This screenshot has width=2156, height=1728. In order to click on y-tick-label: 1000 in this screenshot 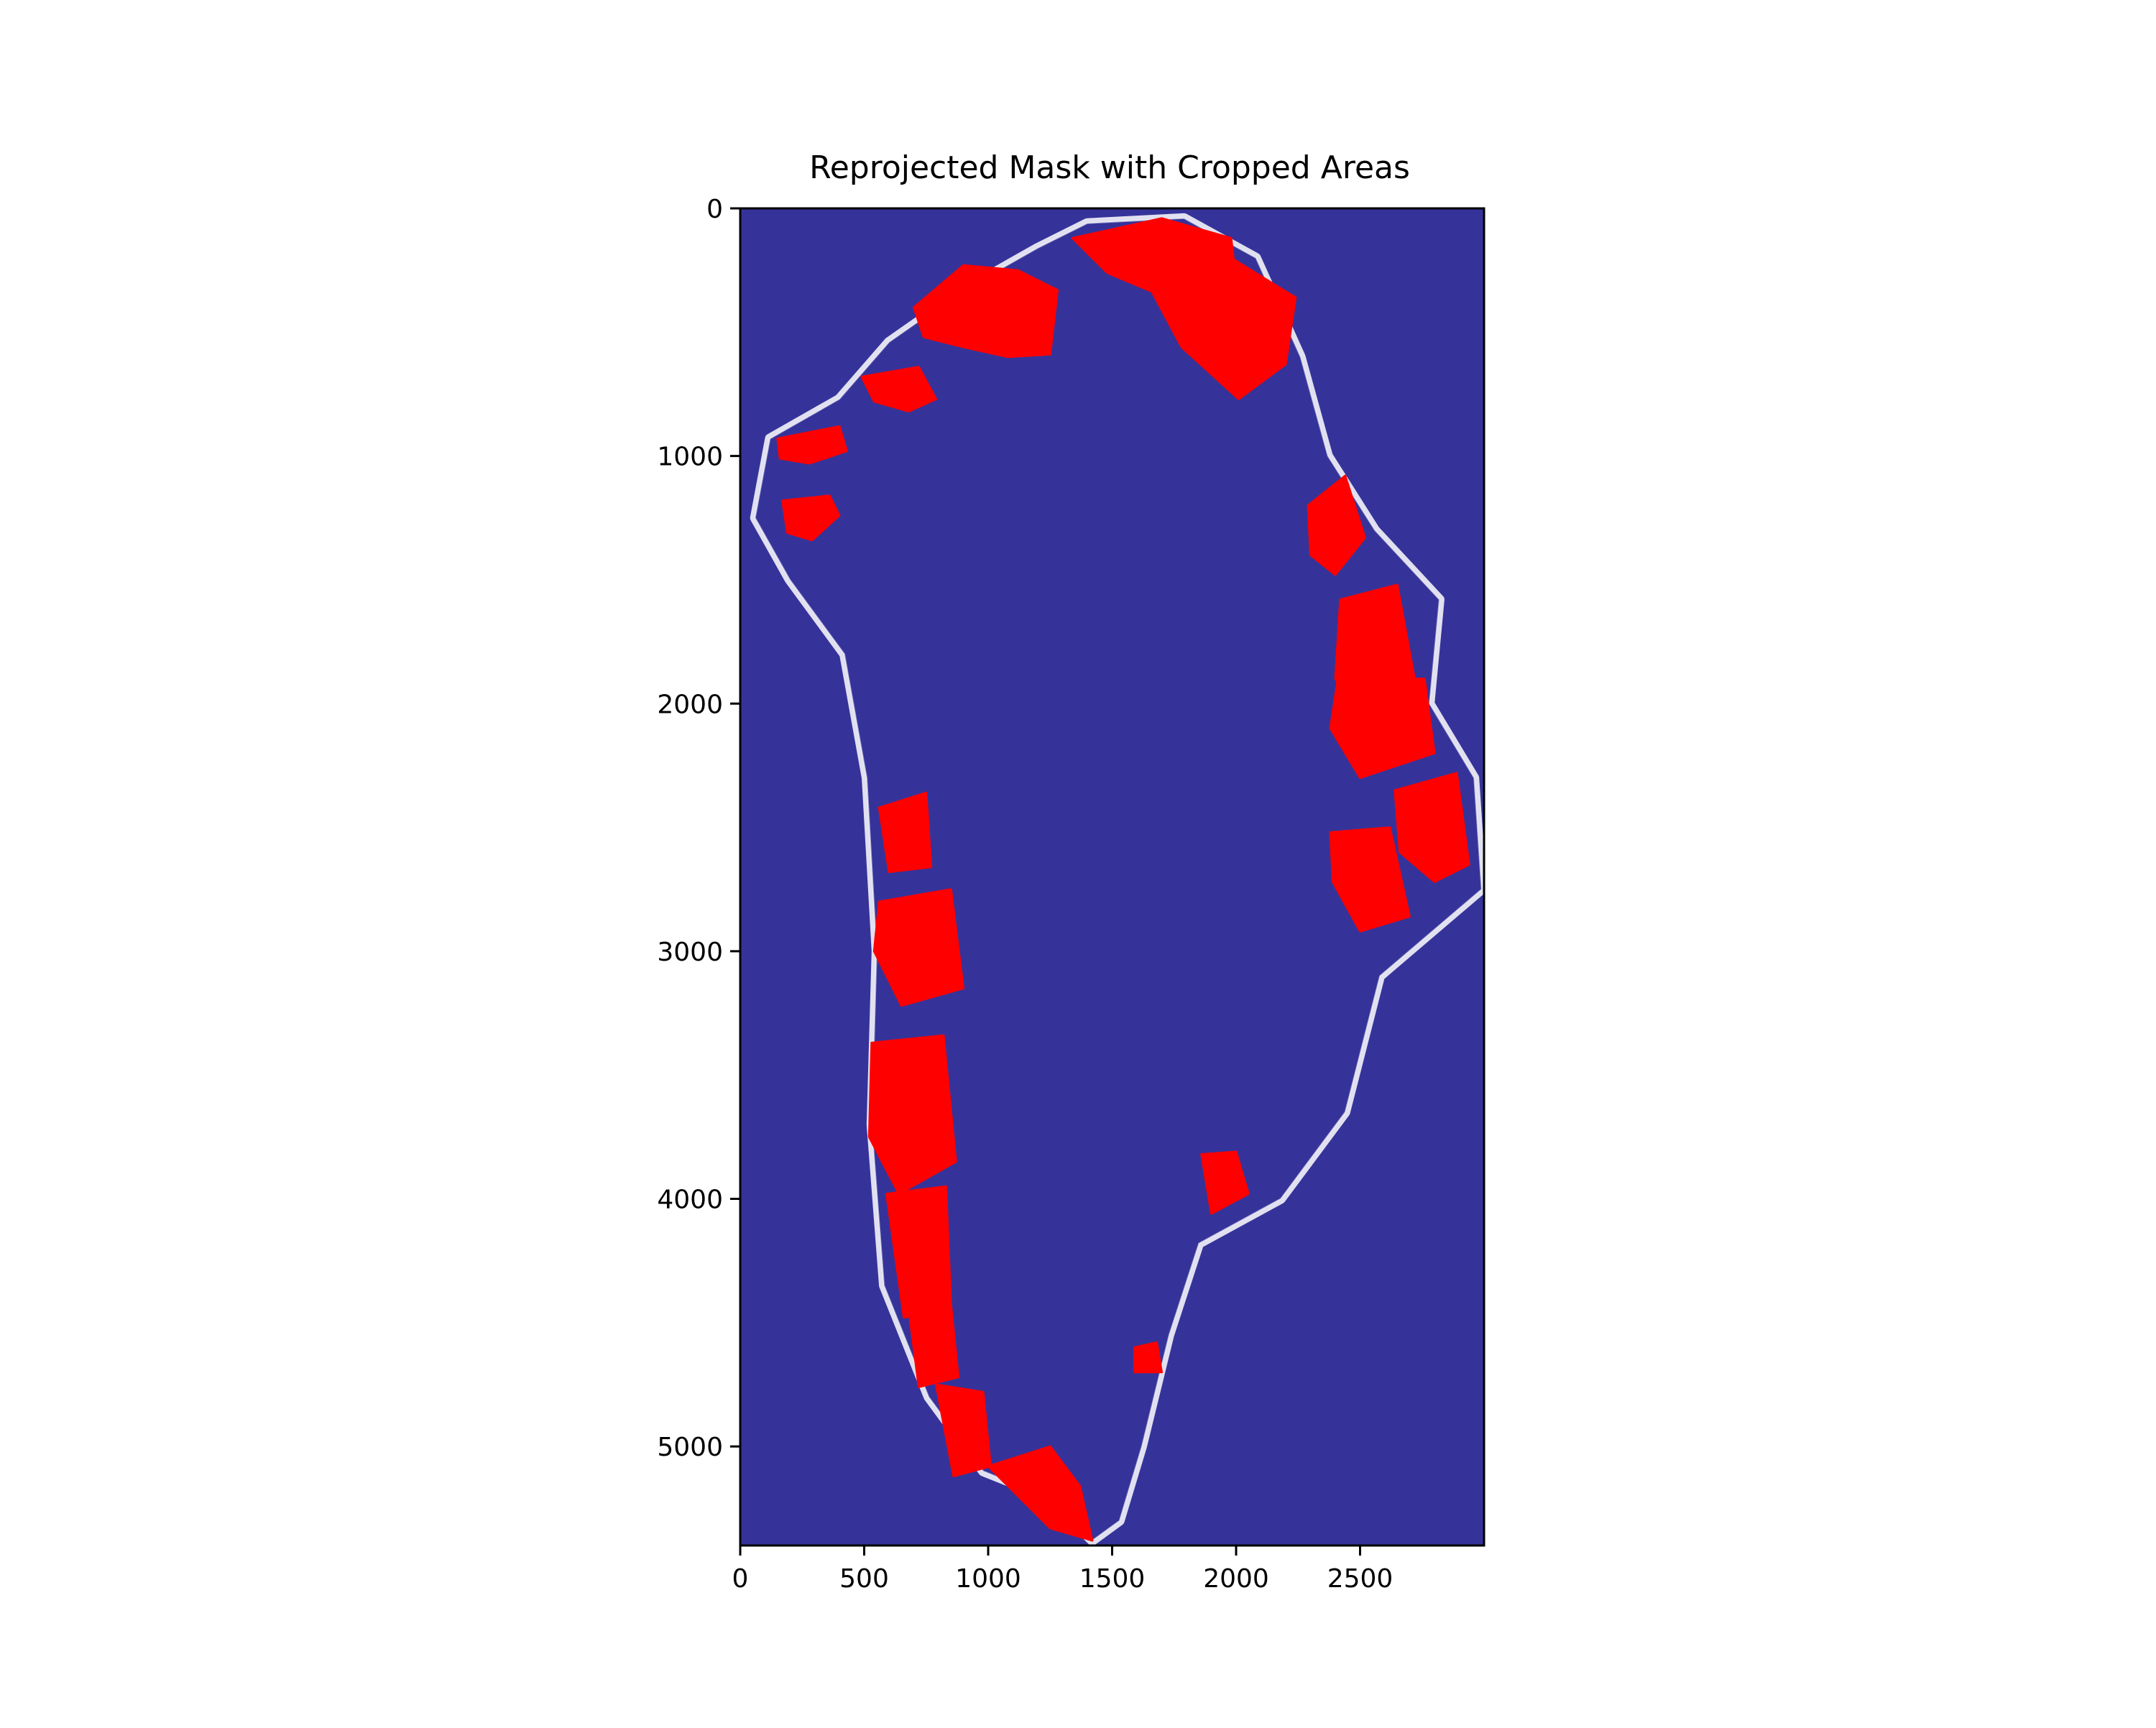, I will do `click(690, 458)`.